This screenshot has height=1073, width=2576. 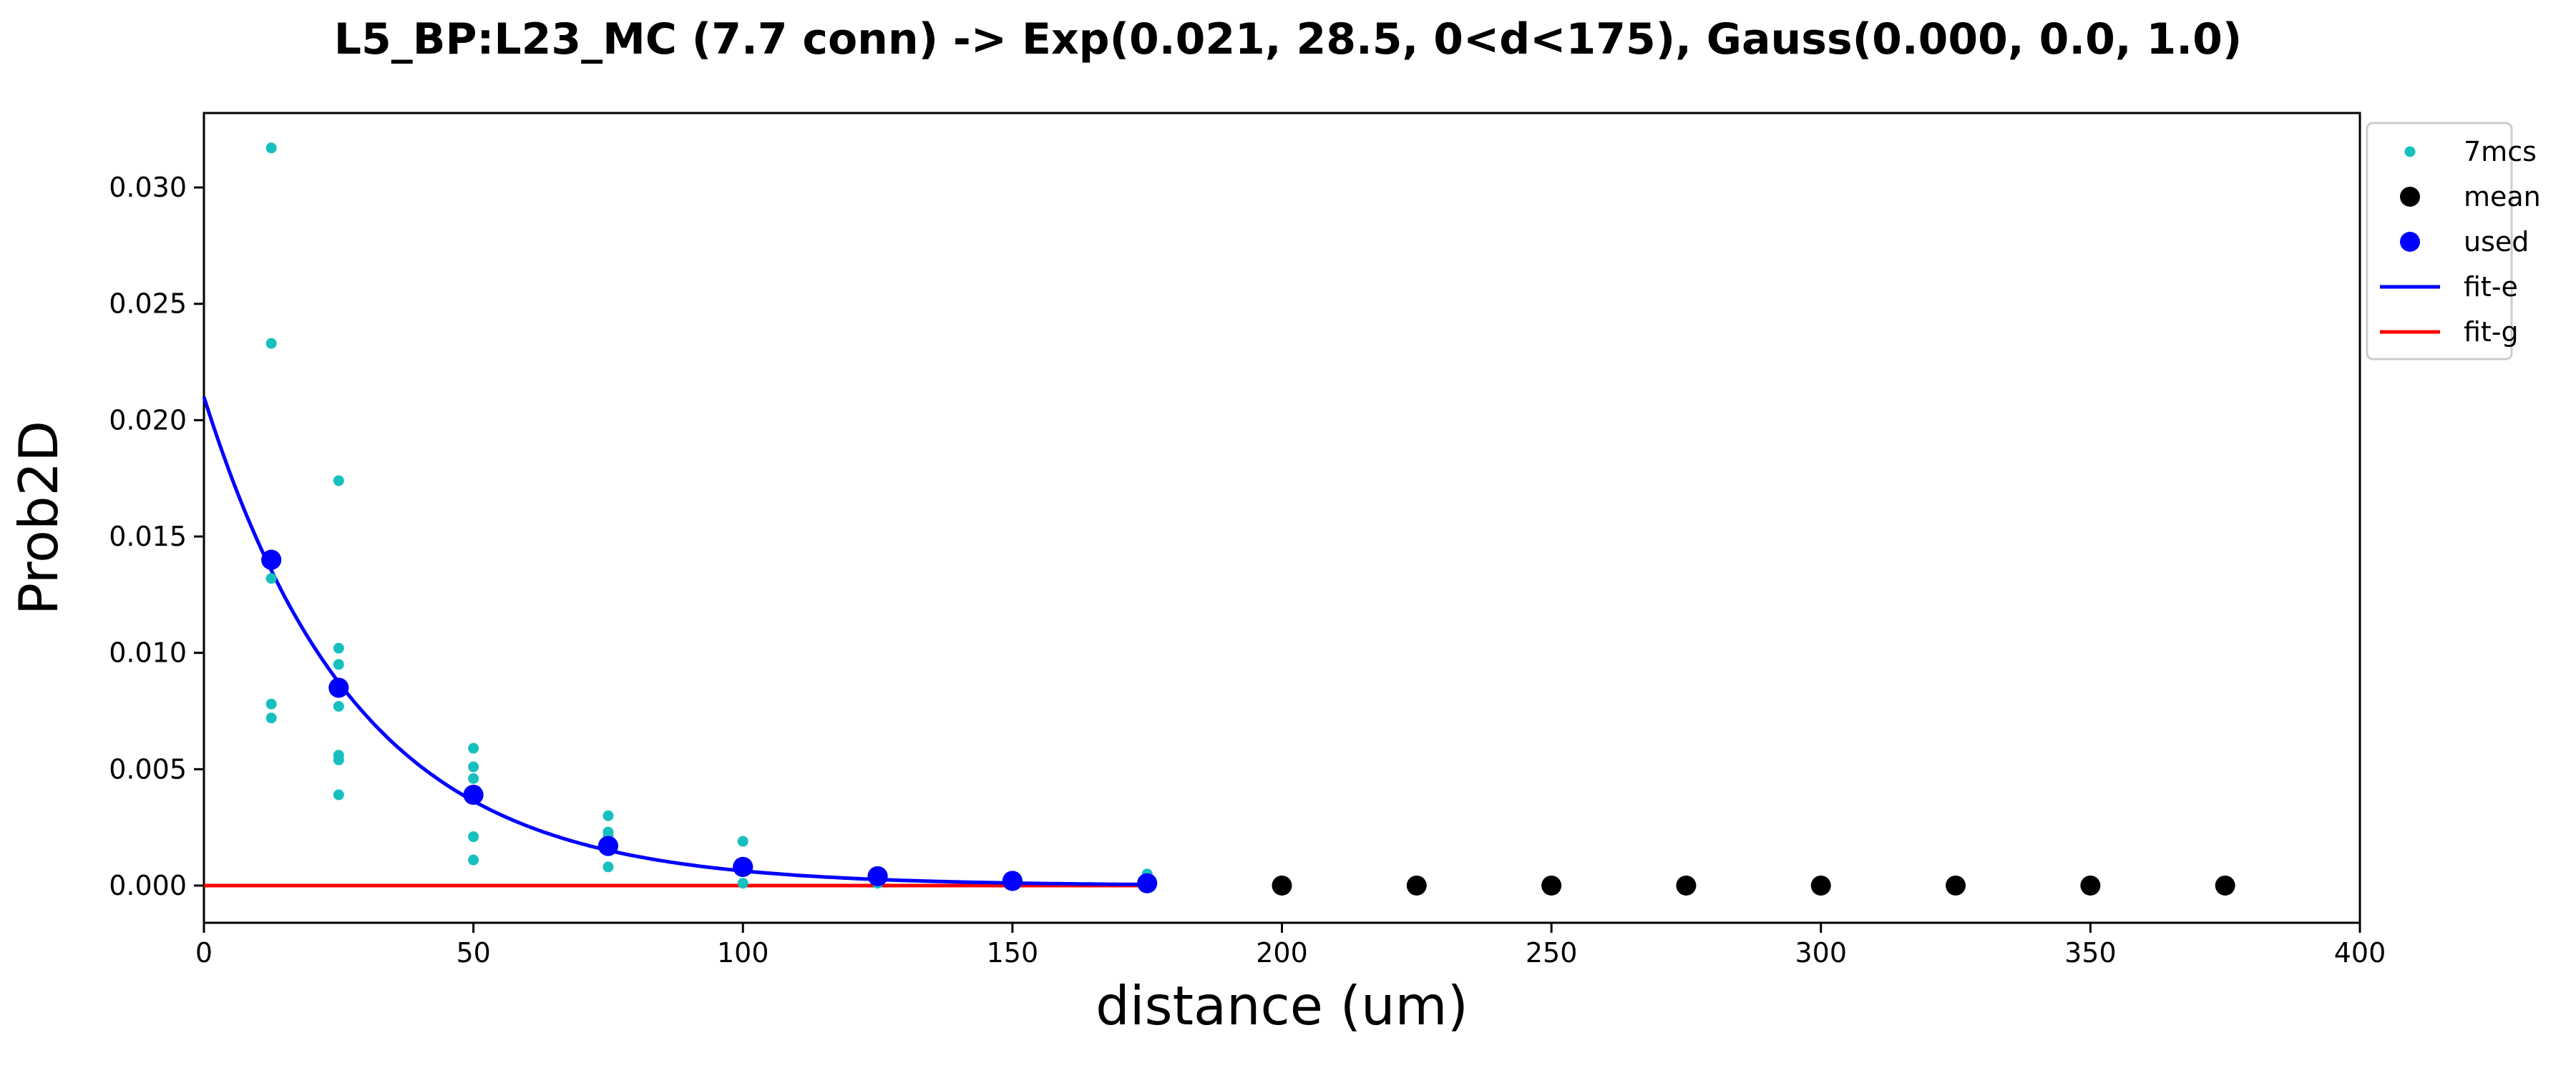 What do you see at coordinates (204, 953) in the screenshot?
I see `x-tick-label: 0` at bounding box center [204, 953].